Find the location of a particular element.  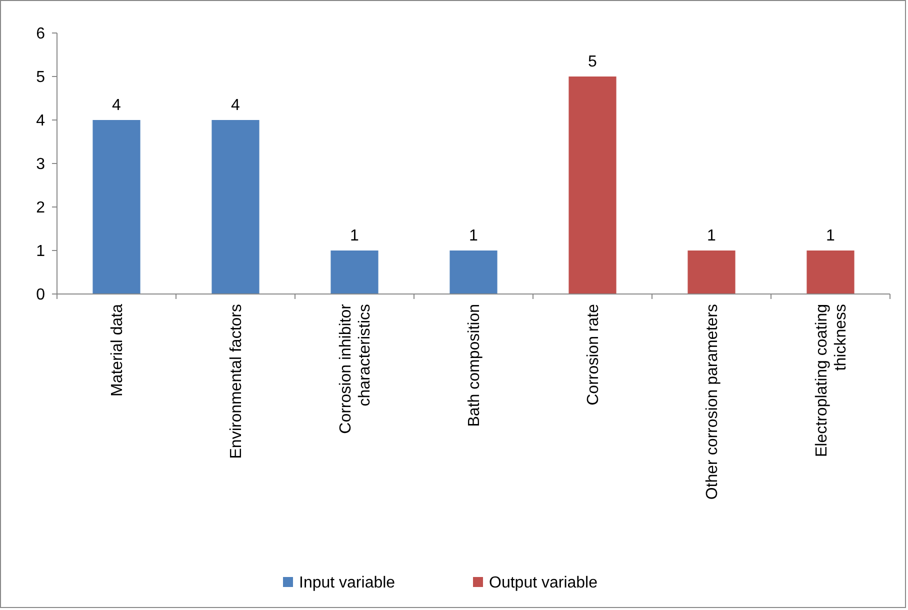

y-tick-label: 6 is located at coordinates (41, 34).